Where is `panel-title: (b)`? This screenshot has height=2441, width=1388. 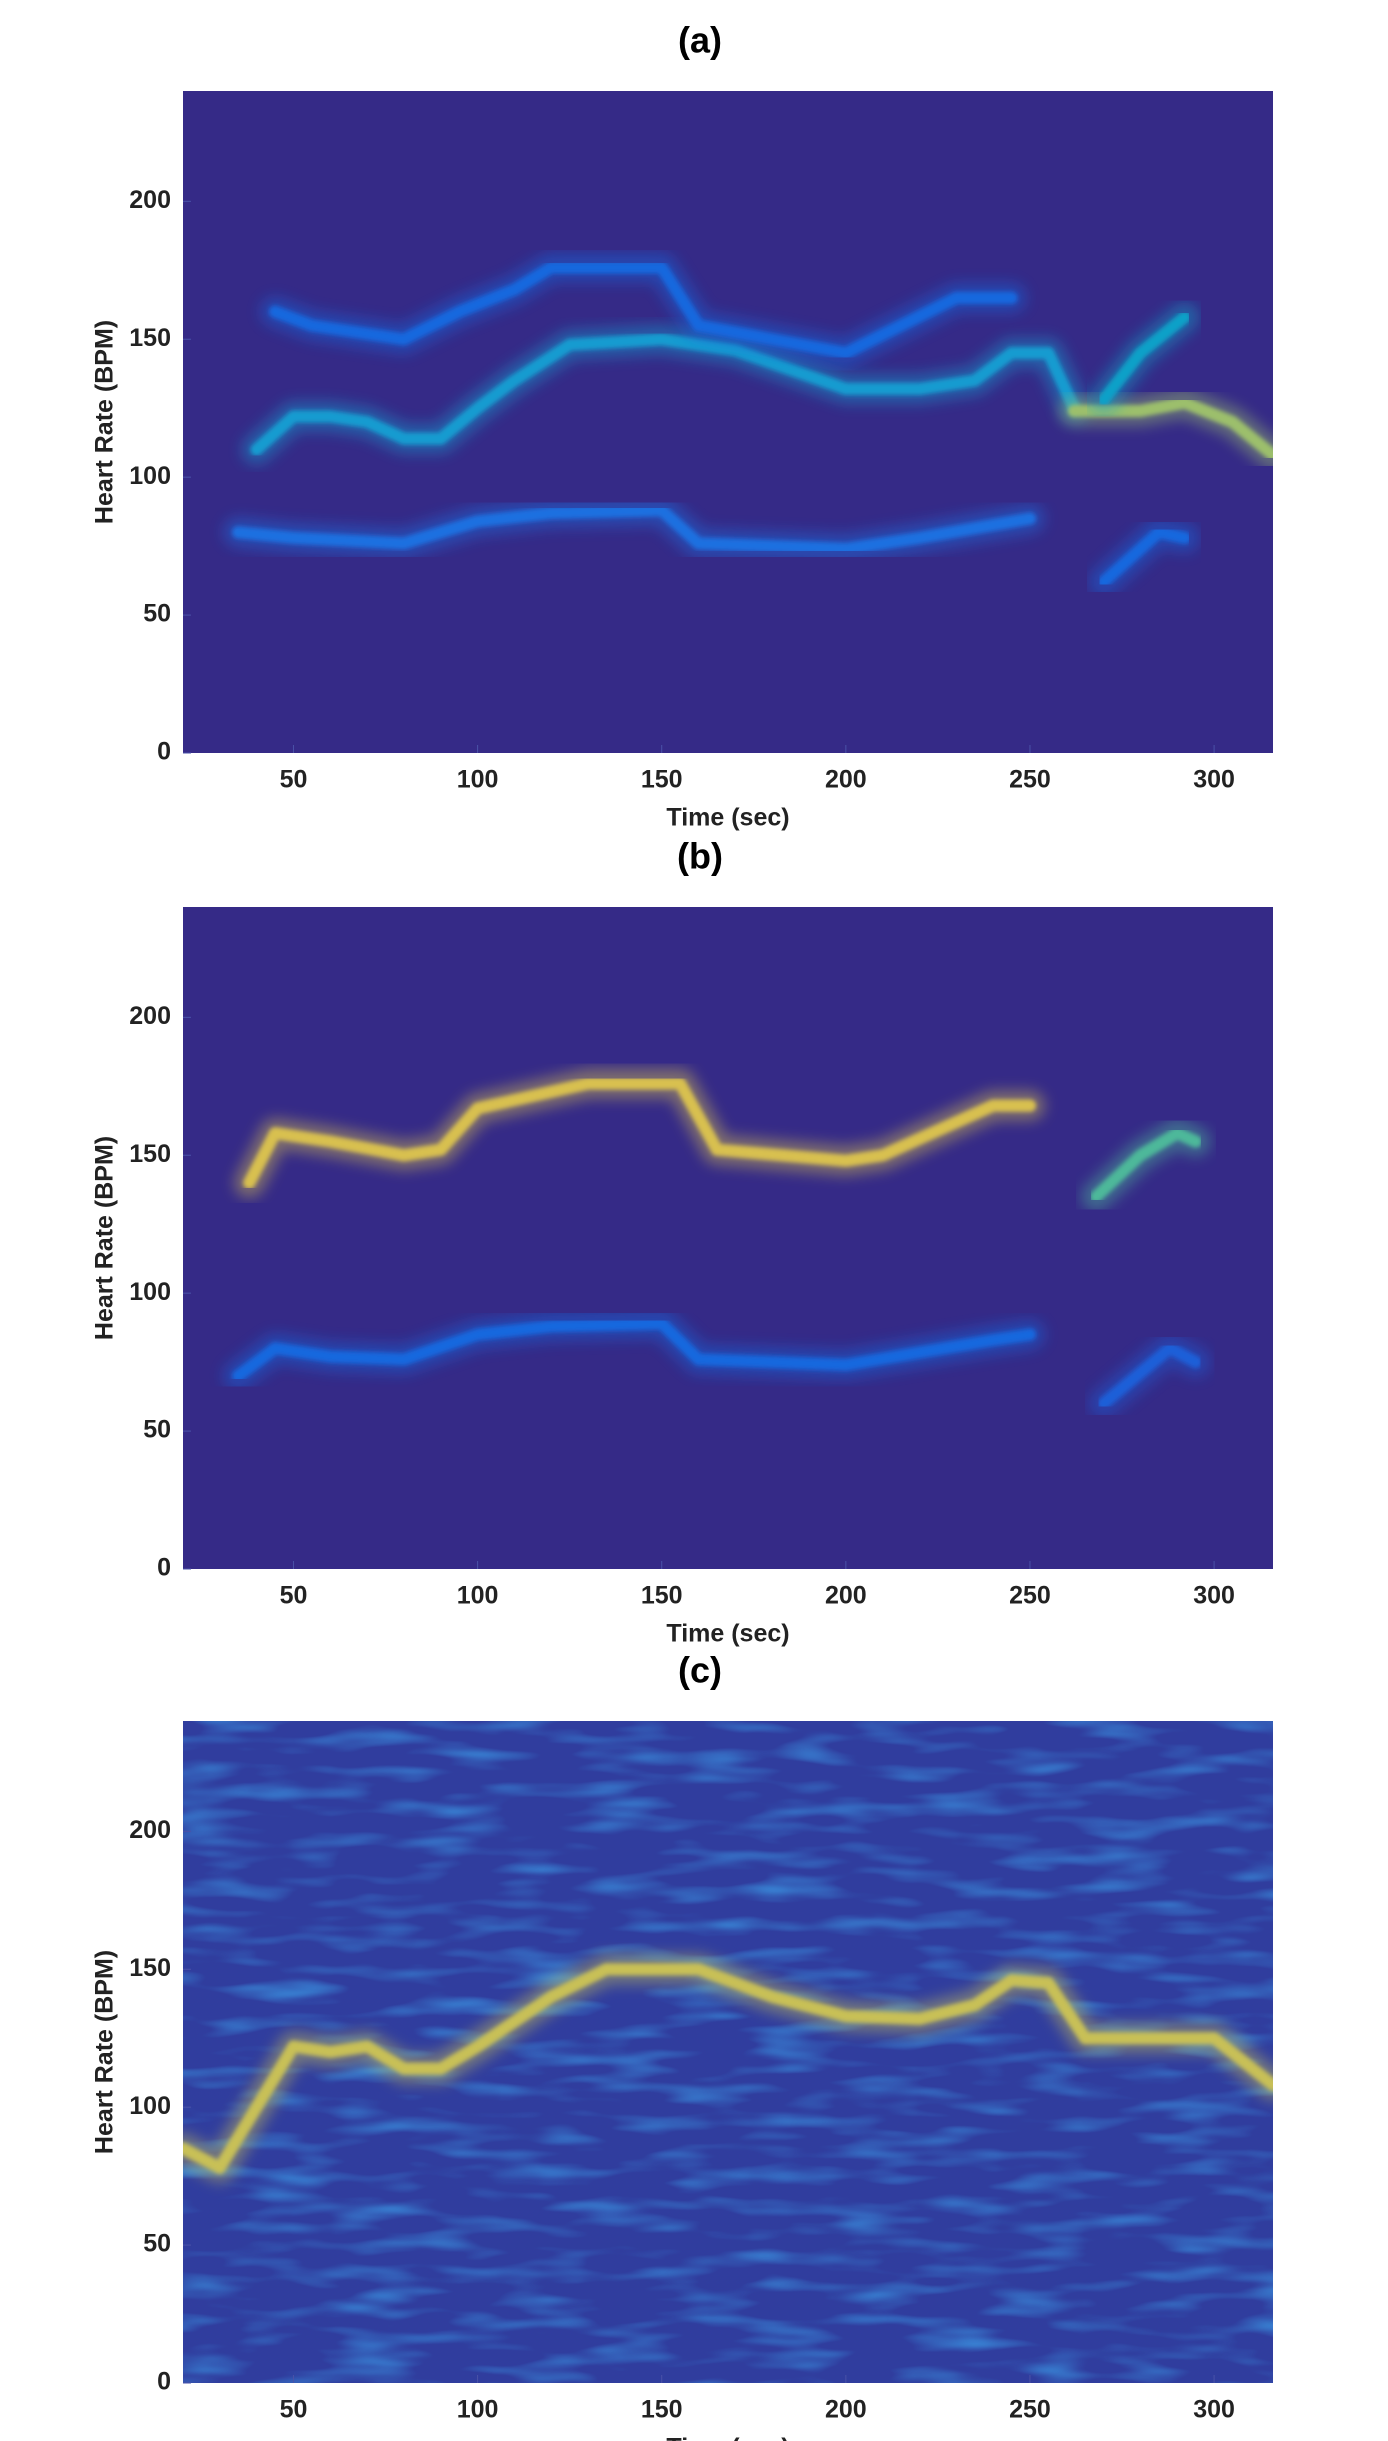
panel-title: (b) is located at coordinates (700, 856).